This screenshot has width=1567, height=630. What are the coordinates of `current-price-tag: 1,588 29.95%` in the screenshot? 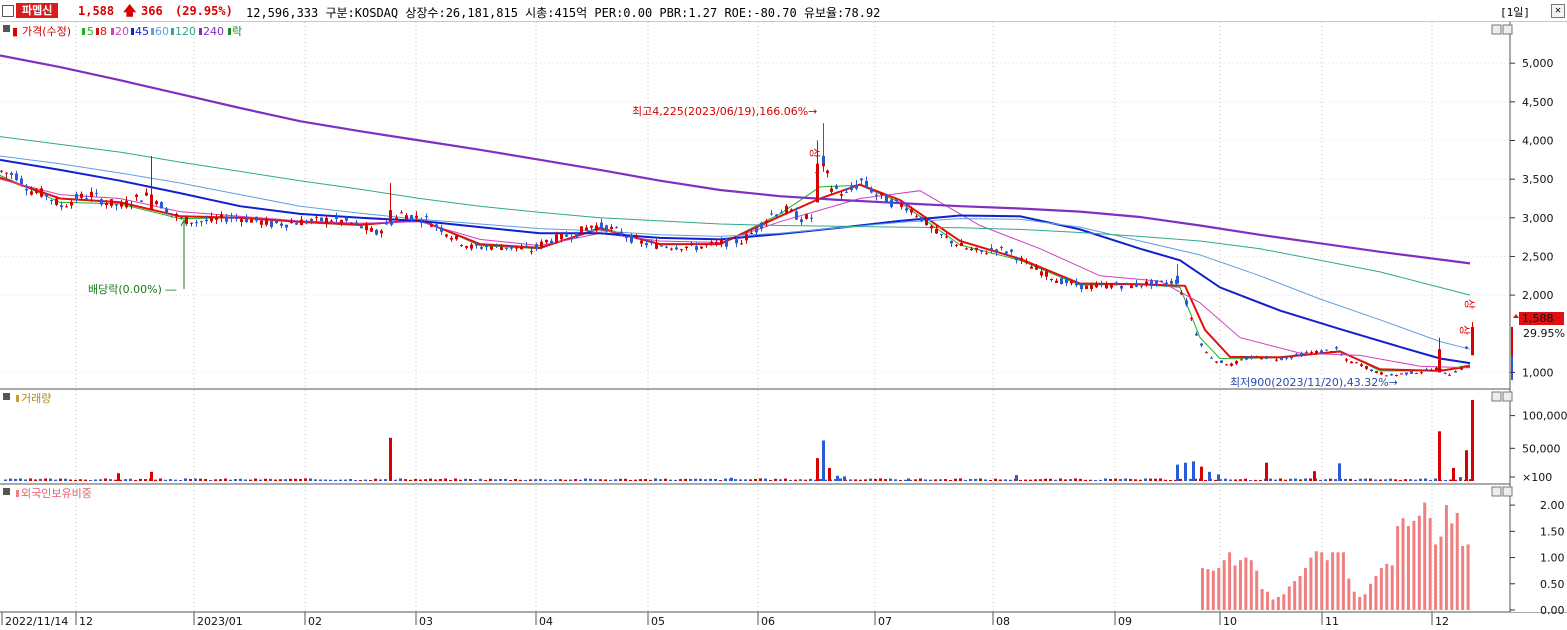 It's located at (1539, 326).